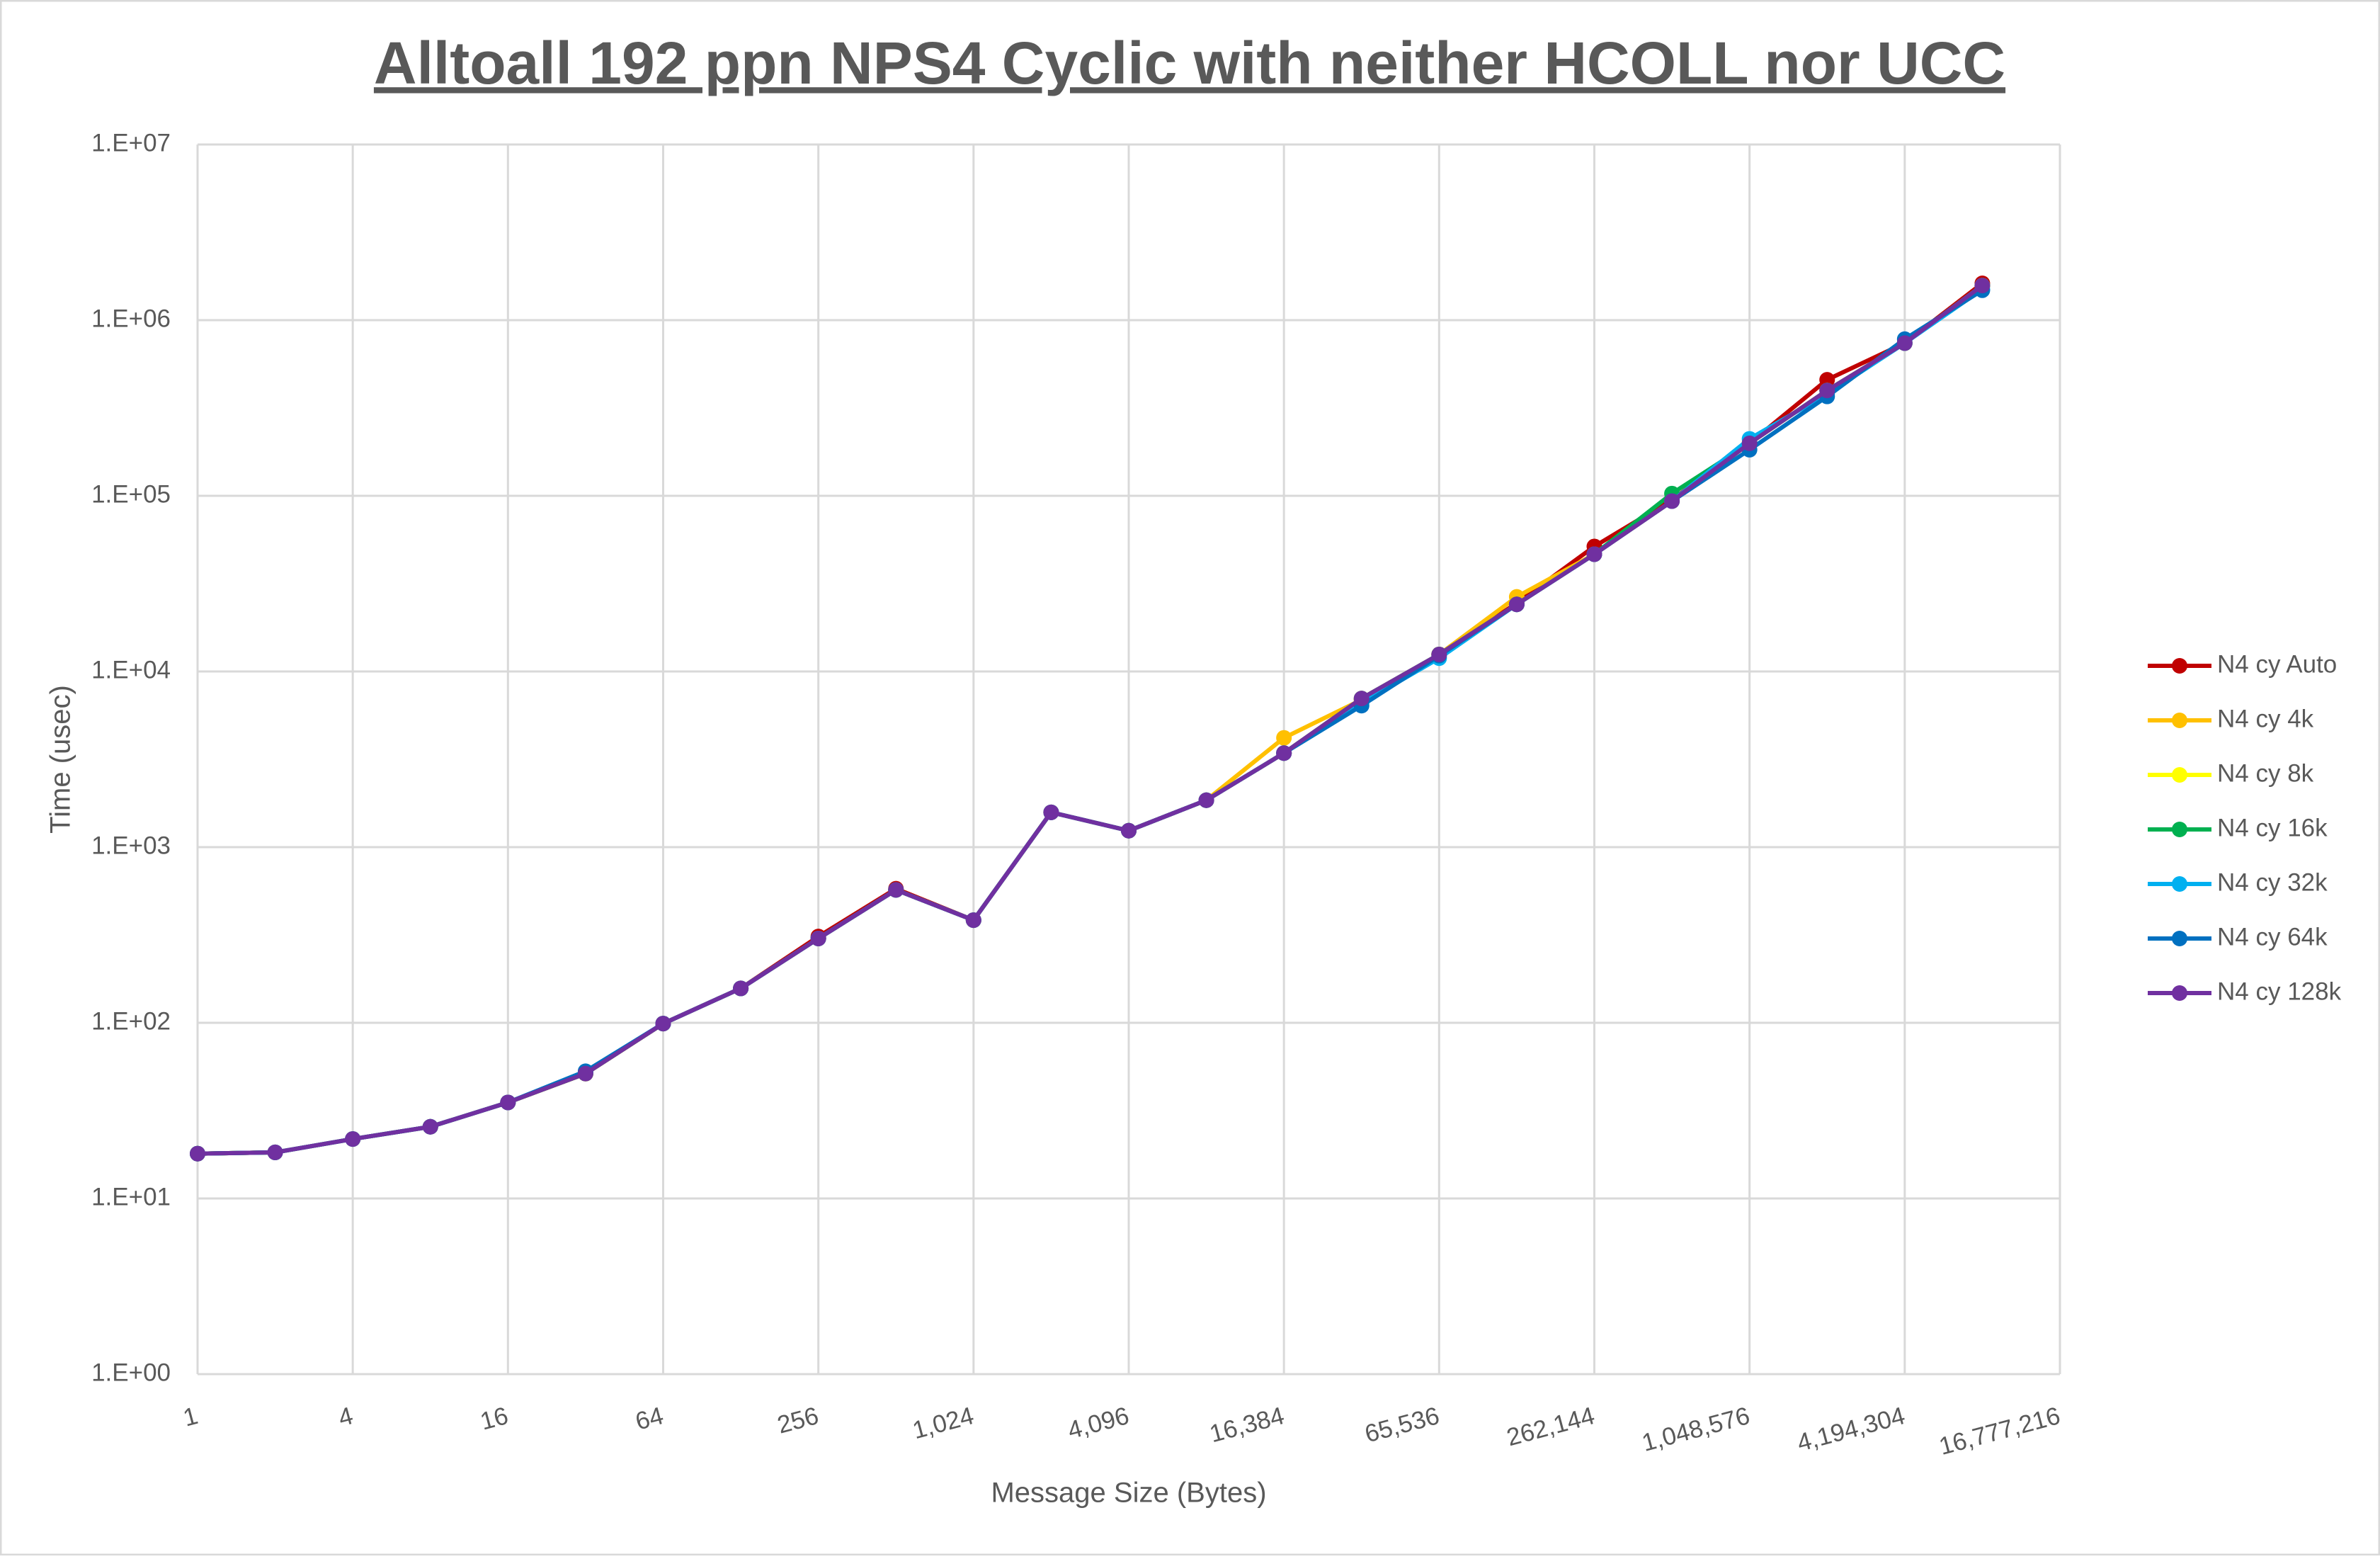 The width and height of the screenshot is (2380, 1559). What do you see at coordinates (2265, 718) in the screenshot?
I see `legend-label: N4 cy 4k` at bounding box center [2265, 718].